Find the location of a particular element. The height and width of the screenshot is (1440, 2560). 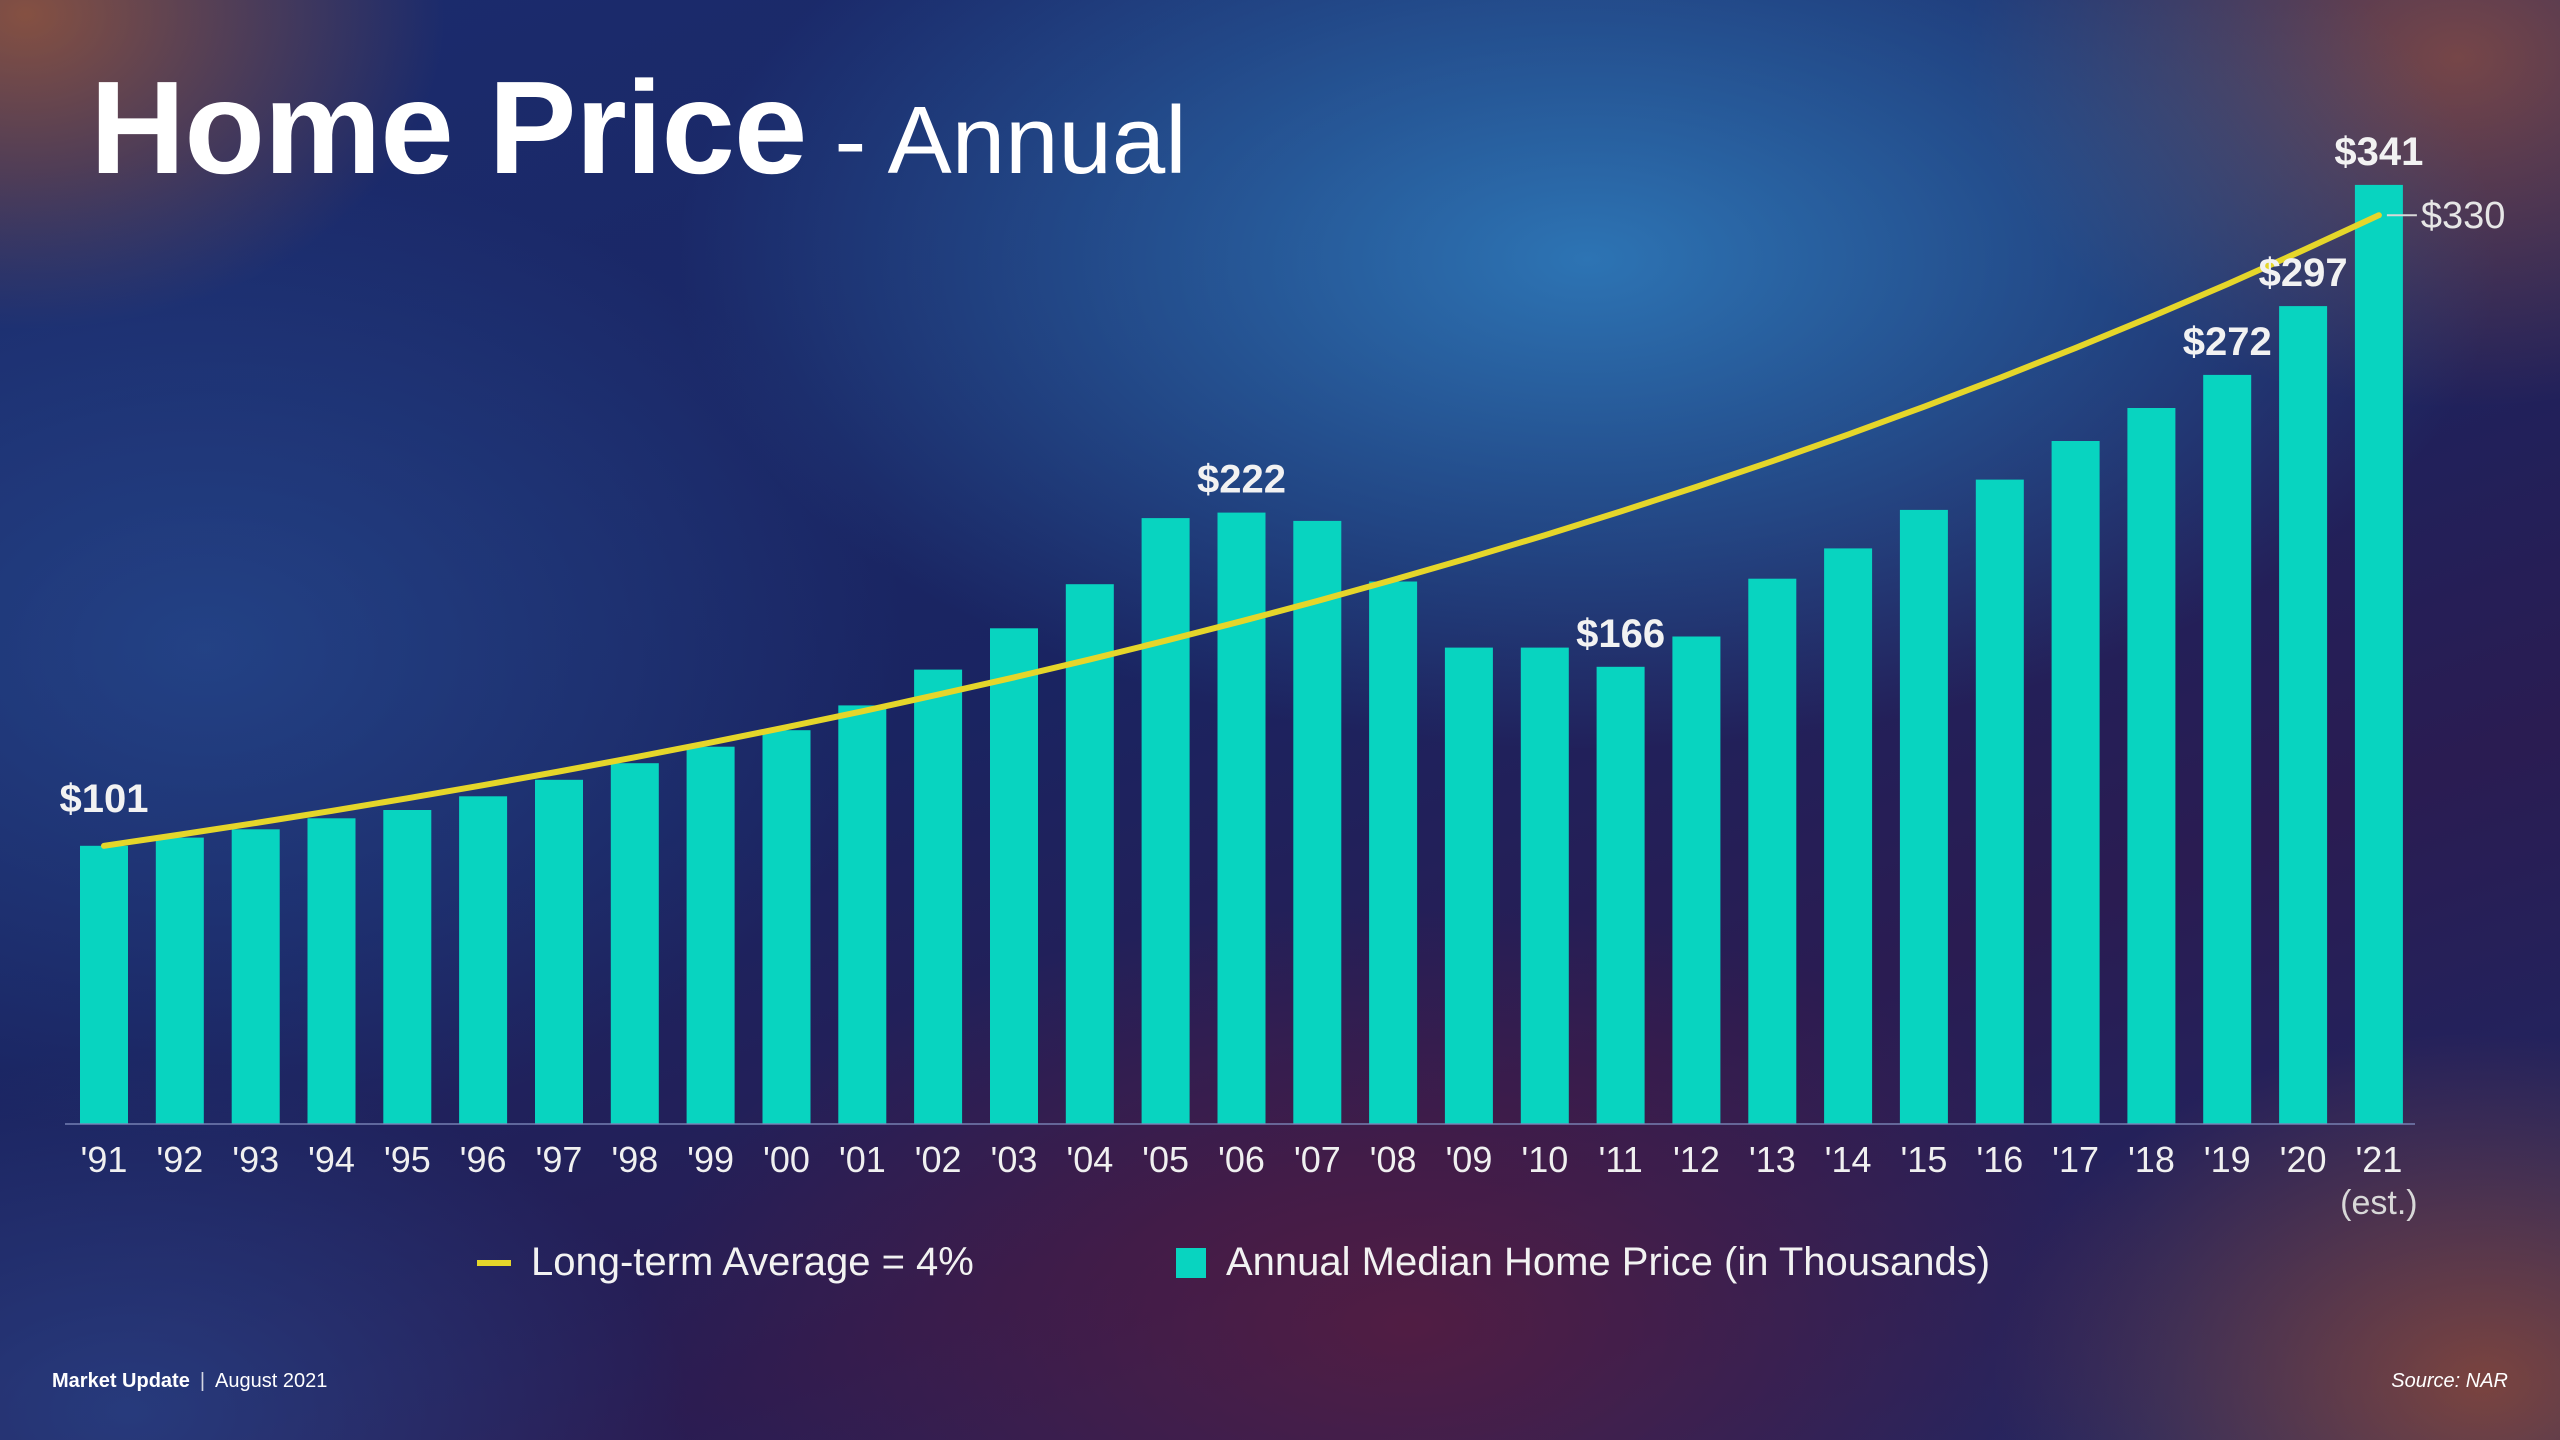

title-main: Home Price is located at coordinates (448, 127).